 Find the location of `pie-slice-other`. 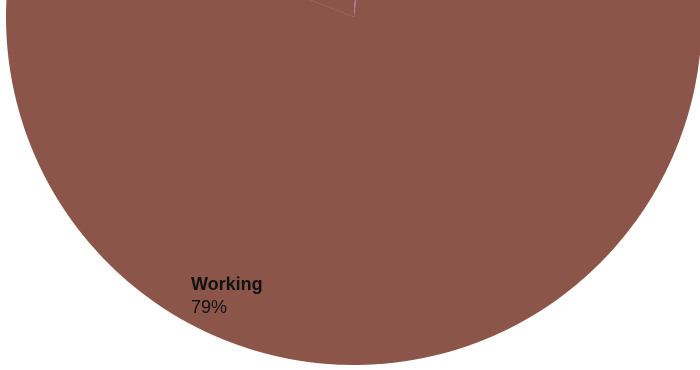

pie-slice-other is located at coordinates (332, 8).